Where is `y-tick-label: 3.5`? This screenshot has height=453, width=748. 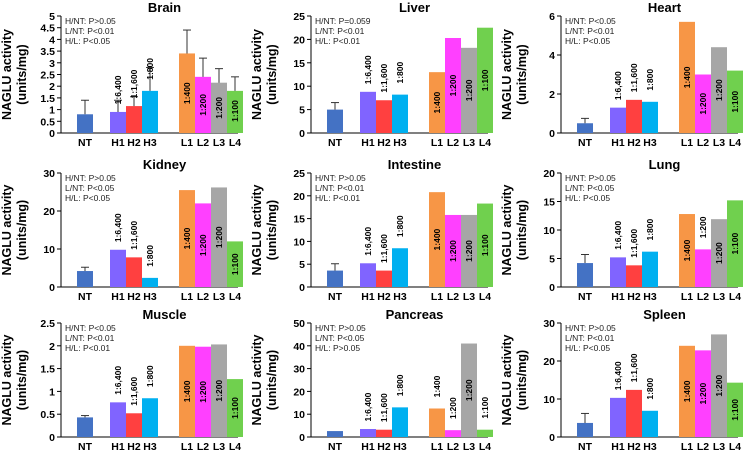 y-tick-label: 3.5 is located at coordinates (47, 52).